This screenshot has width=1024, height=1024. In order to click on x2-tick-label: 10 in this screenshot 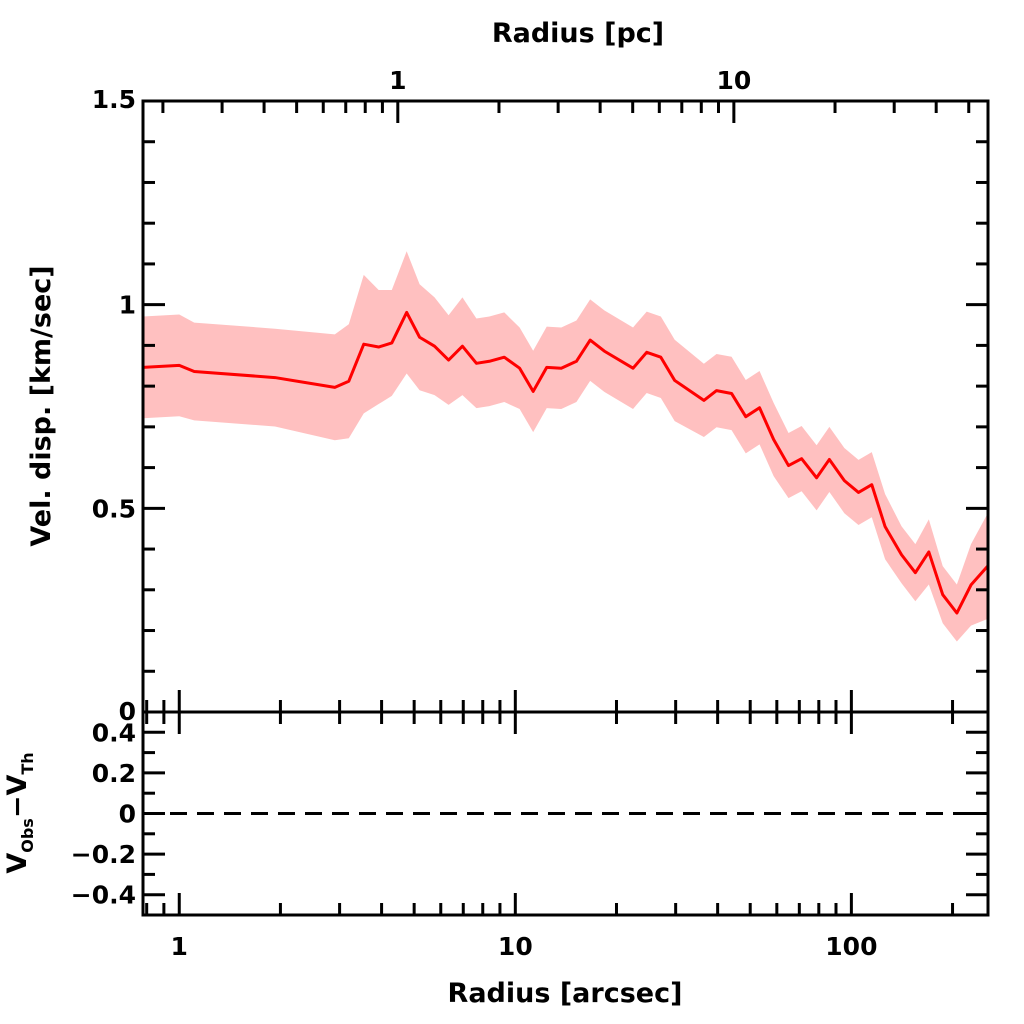, I will do `click(733, 80)`.